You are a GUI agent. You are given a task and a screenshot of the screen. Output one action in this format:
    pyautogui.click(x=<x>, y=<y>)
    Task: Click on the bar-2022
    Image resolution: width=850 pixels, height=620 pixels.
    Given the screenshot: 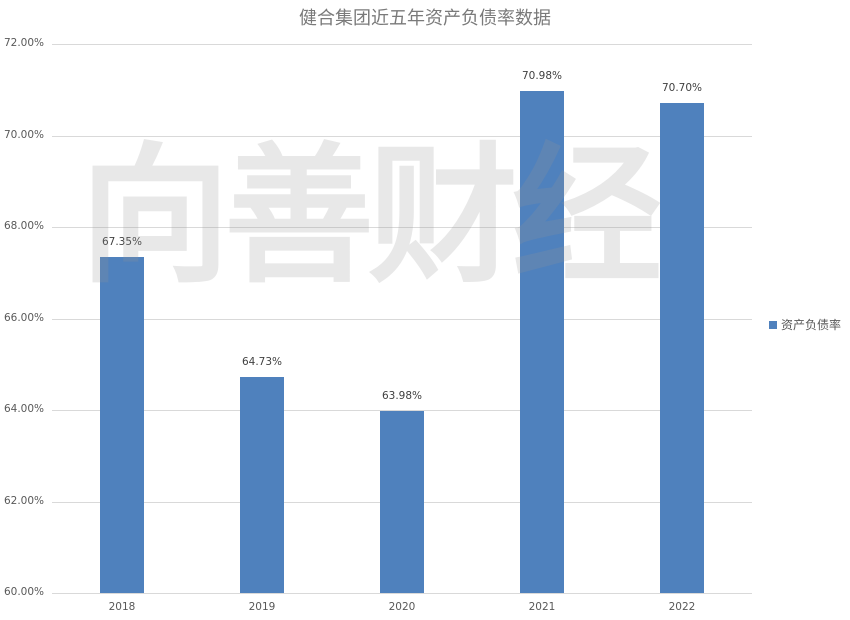 What is the action you would take?
    pyautogui.click(x=682, y=348)
    